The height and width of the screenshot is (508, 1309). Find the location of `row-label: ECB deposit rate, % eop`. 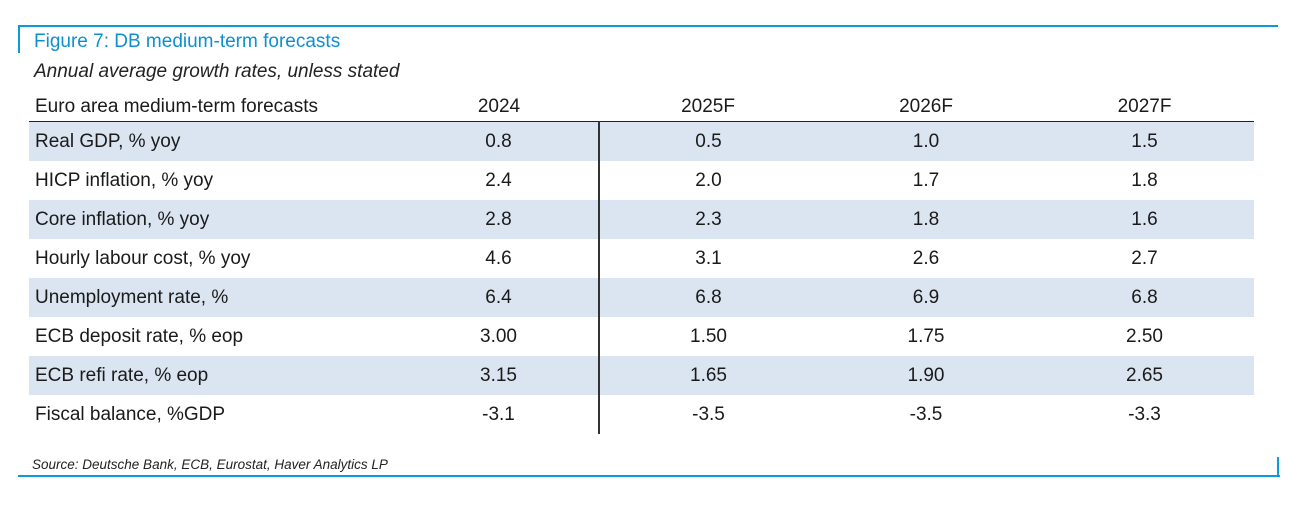

row-label: ECB deposit rate, % eop is located at coordinates (139, 336).